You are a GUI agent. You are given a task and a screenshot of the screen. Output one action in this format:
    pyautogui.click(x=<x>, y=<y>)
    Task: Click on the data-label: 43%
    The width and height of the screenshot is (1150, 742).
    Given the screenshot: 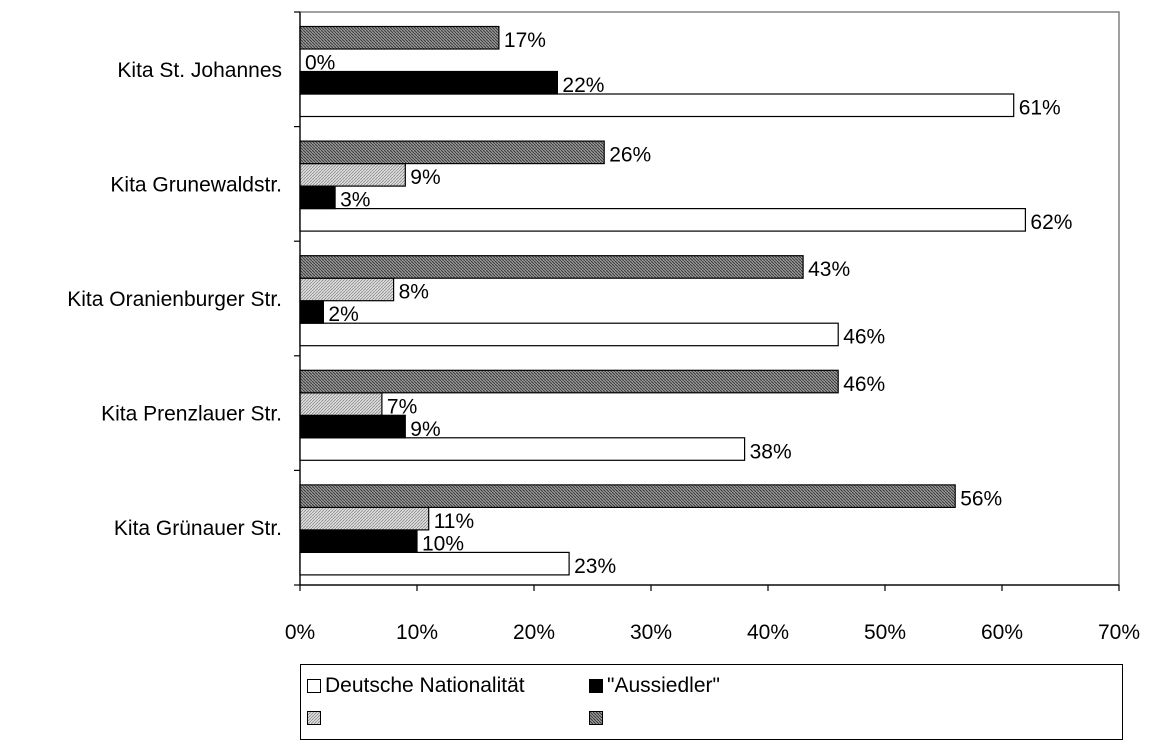 What is the action you would take?
    pyautogui.click(x=829, y=269)
    